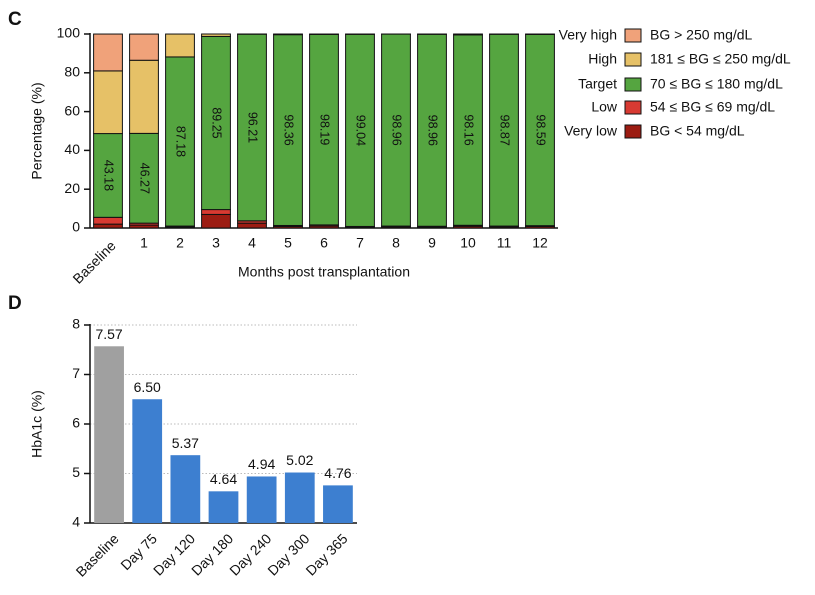  What do you see at coordinates (588, 35) in the screenshot?
I see `legend-label: Very high` at bounding box center [588, 35].